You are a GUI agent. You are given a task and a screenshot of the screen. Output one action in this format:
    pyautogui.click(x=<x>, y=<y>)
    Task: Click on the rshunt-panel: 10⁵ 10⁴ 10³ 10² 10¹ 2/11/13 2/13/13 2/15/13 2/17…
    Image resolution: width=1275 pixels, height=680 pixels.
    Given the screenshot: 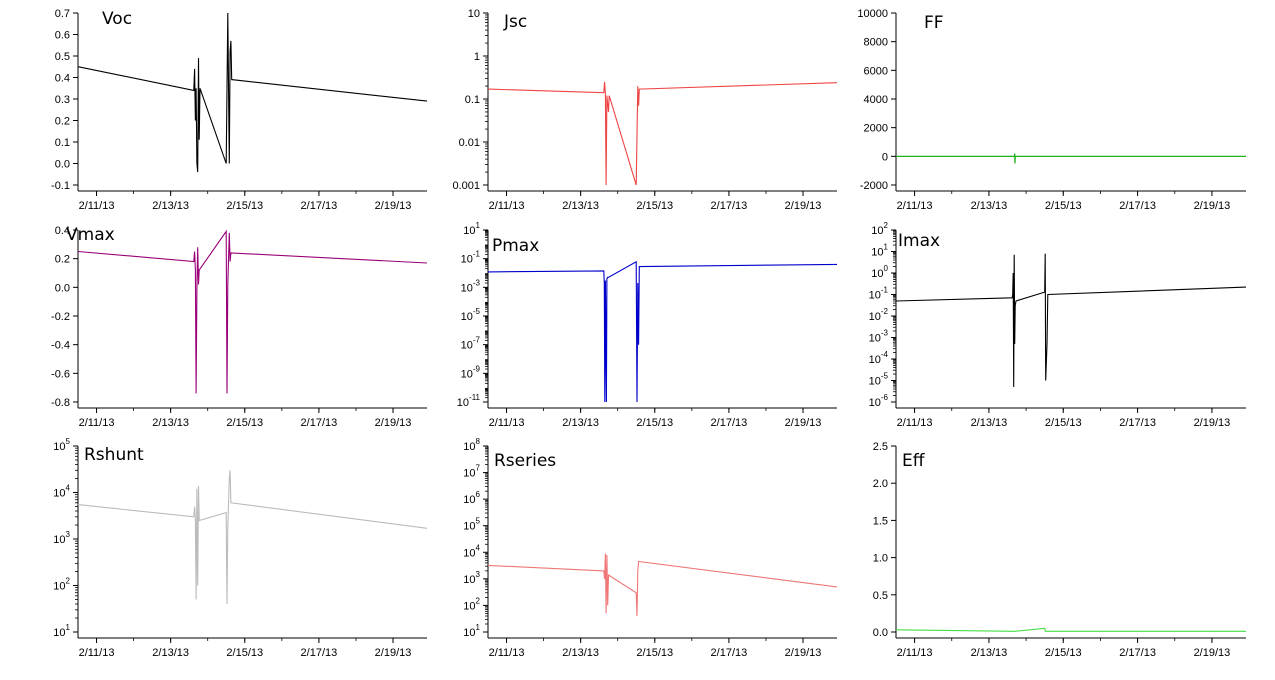 What is the action you would take?
    pyautogui.click(x=240, y=548)
    